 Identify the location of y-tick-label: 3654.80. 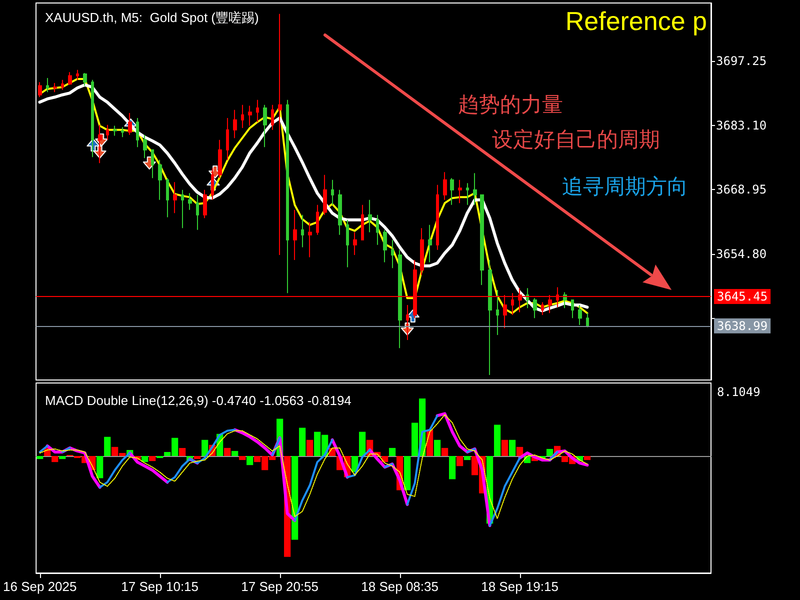
(741, 254).